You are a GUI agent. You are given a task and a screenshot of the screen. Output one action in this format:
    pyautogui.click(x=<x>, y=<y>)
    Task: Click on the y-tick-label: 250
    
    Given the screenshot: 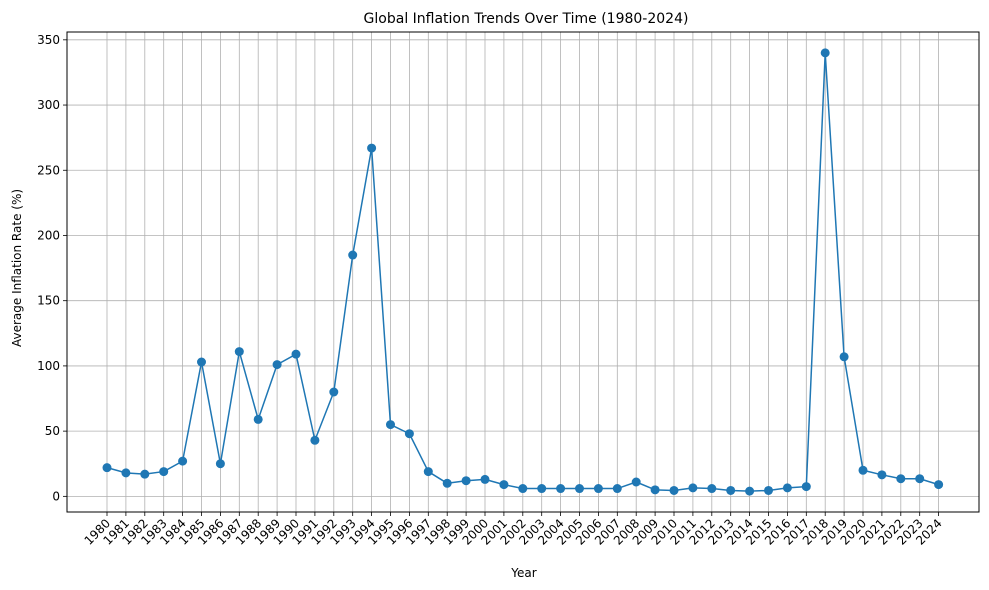 What is the action you would take?
    pyautogui.click(x=48, y=170)
    